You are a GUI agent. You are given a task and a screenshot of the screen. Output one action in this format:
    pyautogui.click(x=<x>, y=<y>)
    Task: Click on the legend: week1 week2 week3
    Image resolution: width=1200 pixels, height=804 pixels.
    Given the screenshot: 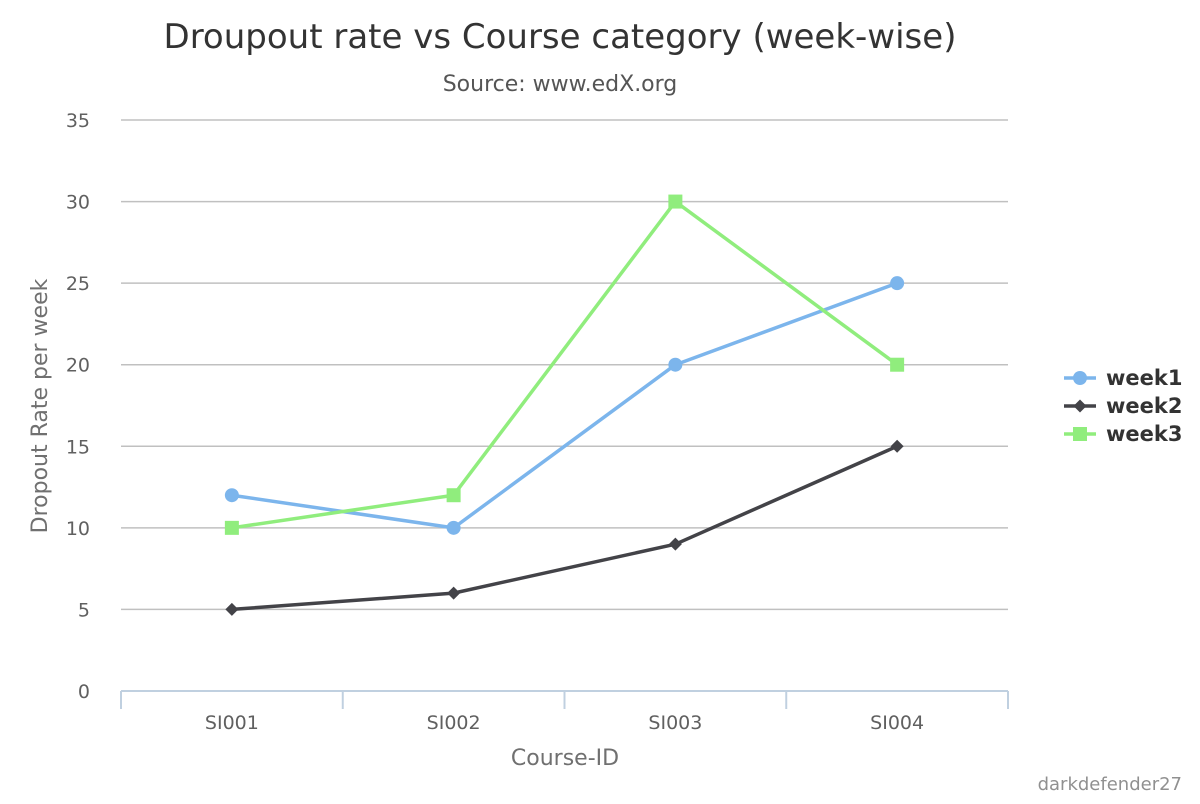 What is the action you would take?
    pyautogui.click(x=1123, y=406)
    